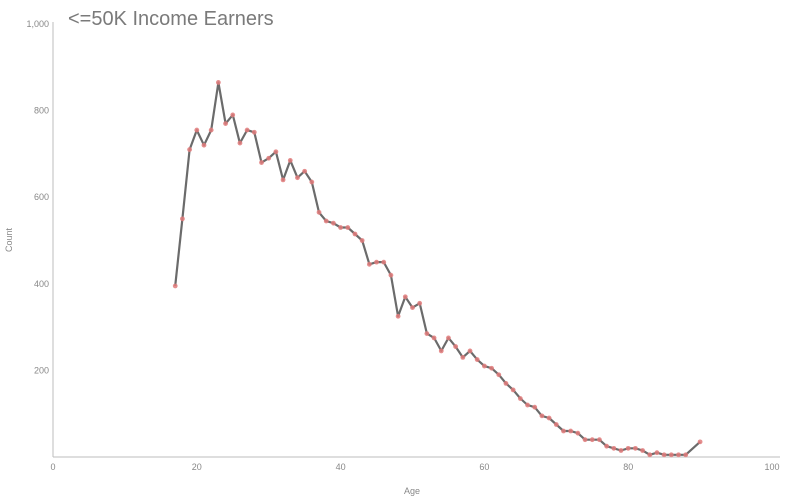 Image resolution: width=795 pixels, height=499 pixels. I want to click on x-axis-label: Age, so click(412, 491).